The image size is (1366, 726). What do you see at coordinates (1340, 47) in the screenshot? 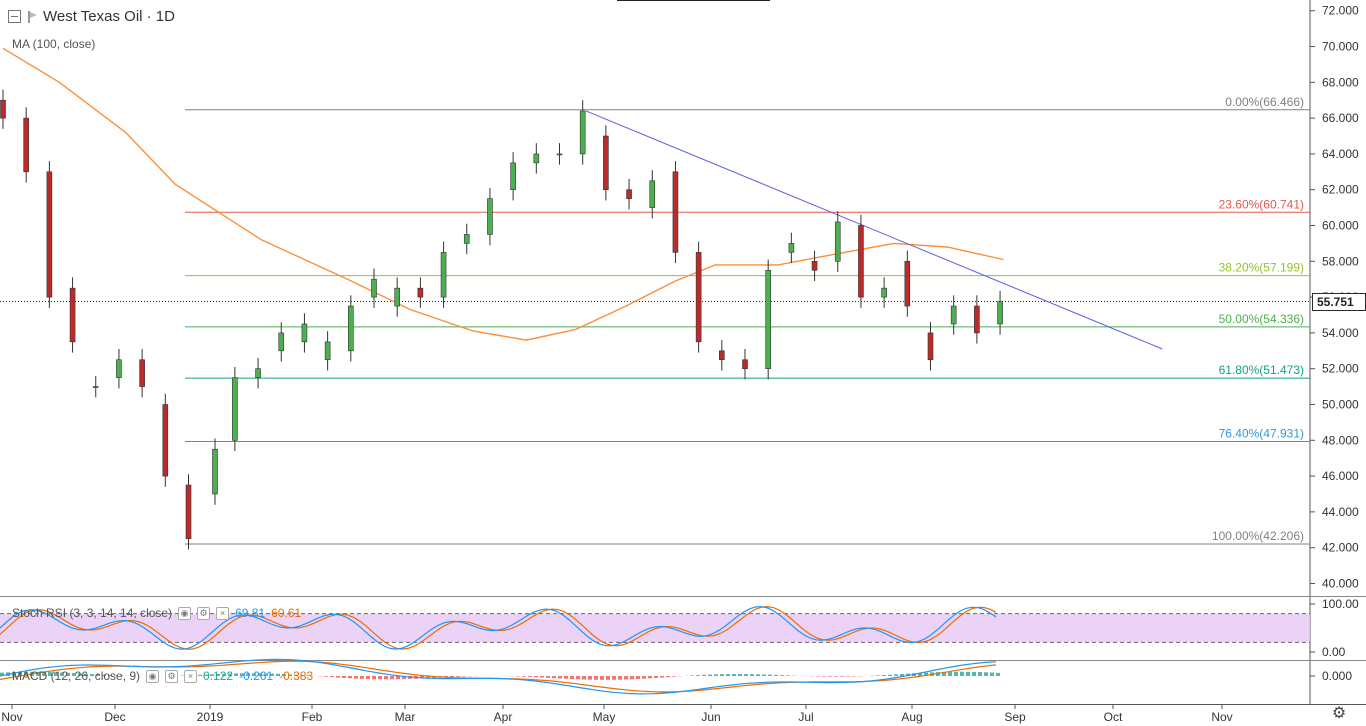
I see `price-tick-label: 70.000` at bounding box center [1340, 47].